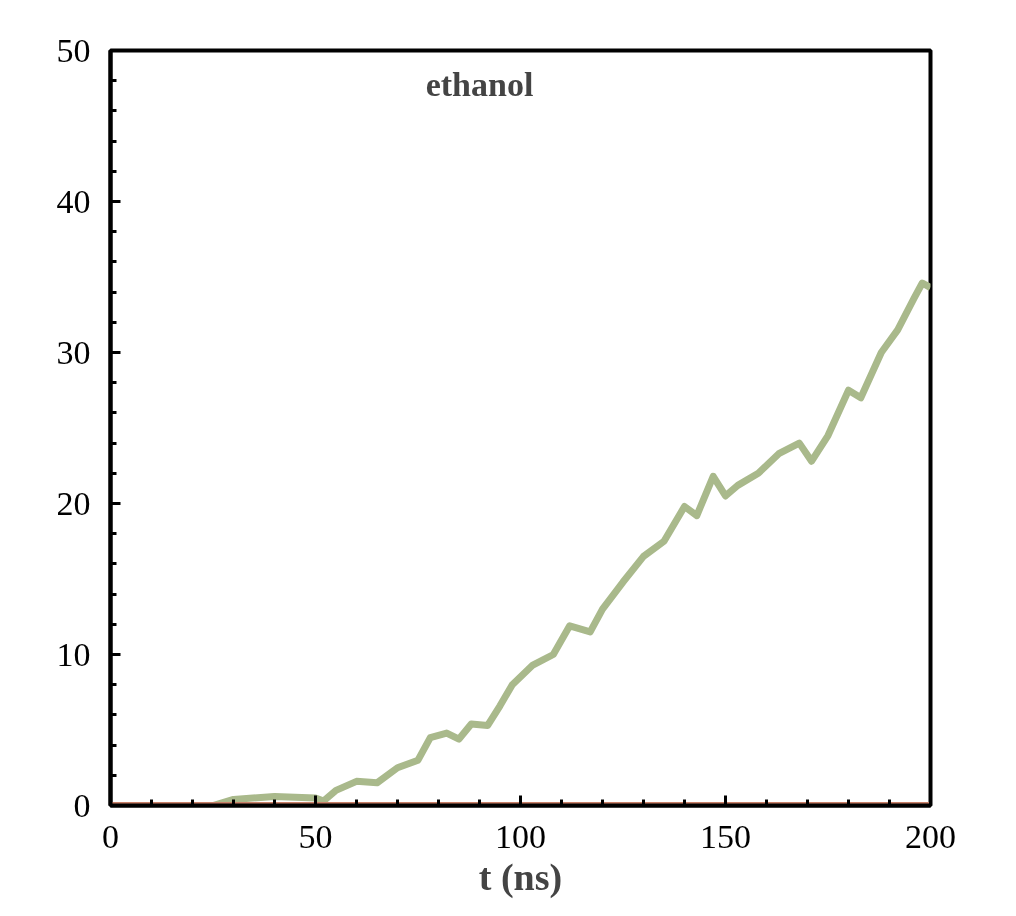 The image size is (1016, 916). What do you see at coordinates (479, 85) in the screenshot?
I see `annotation: ethanol` at bounding box center [479, 85].